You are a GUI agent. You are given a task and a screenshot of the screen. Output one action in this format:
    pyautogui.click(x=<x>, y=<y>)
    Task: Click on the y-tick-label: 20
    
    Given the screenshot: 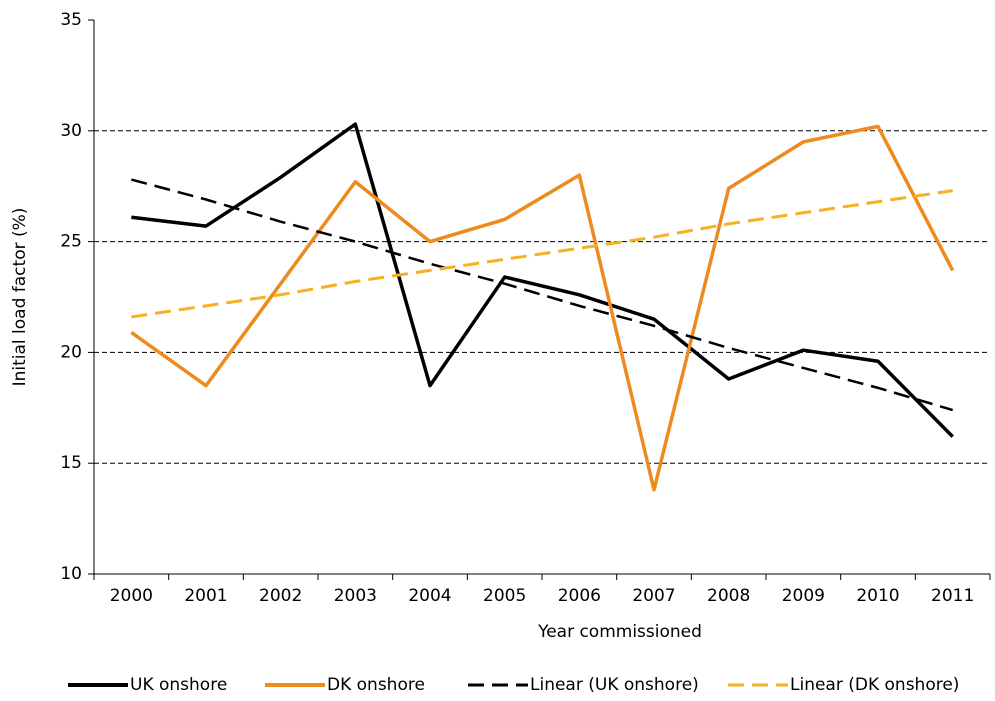 What is the action you would take?
    pyautogui.click(x=71, y=352)
    